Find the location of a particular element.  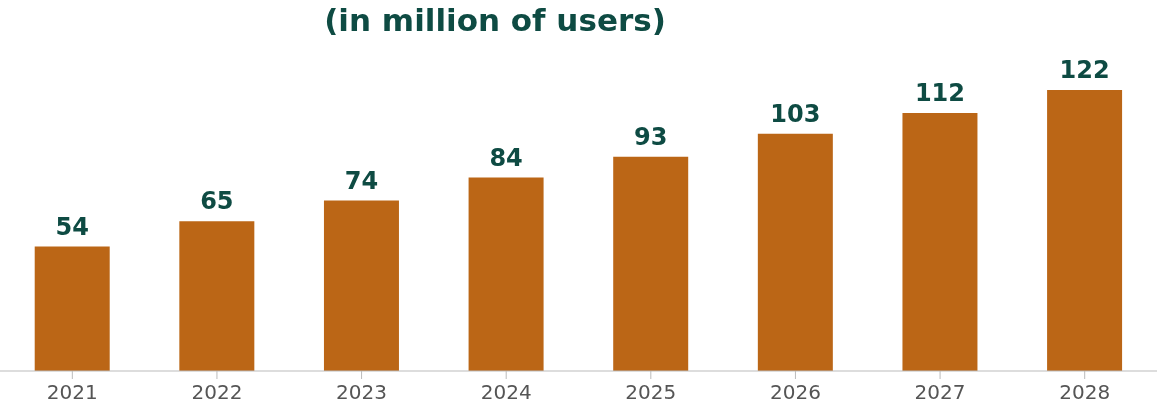

data-label: 65 is located at coordinates (217, 201).